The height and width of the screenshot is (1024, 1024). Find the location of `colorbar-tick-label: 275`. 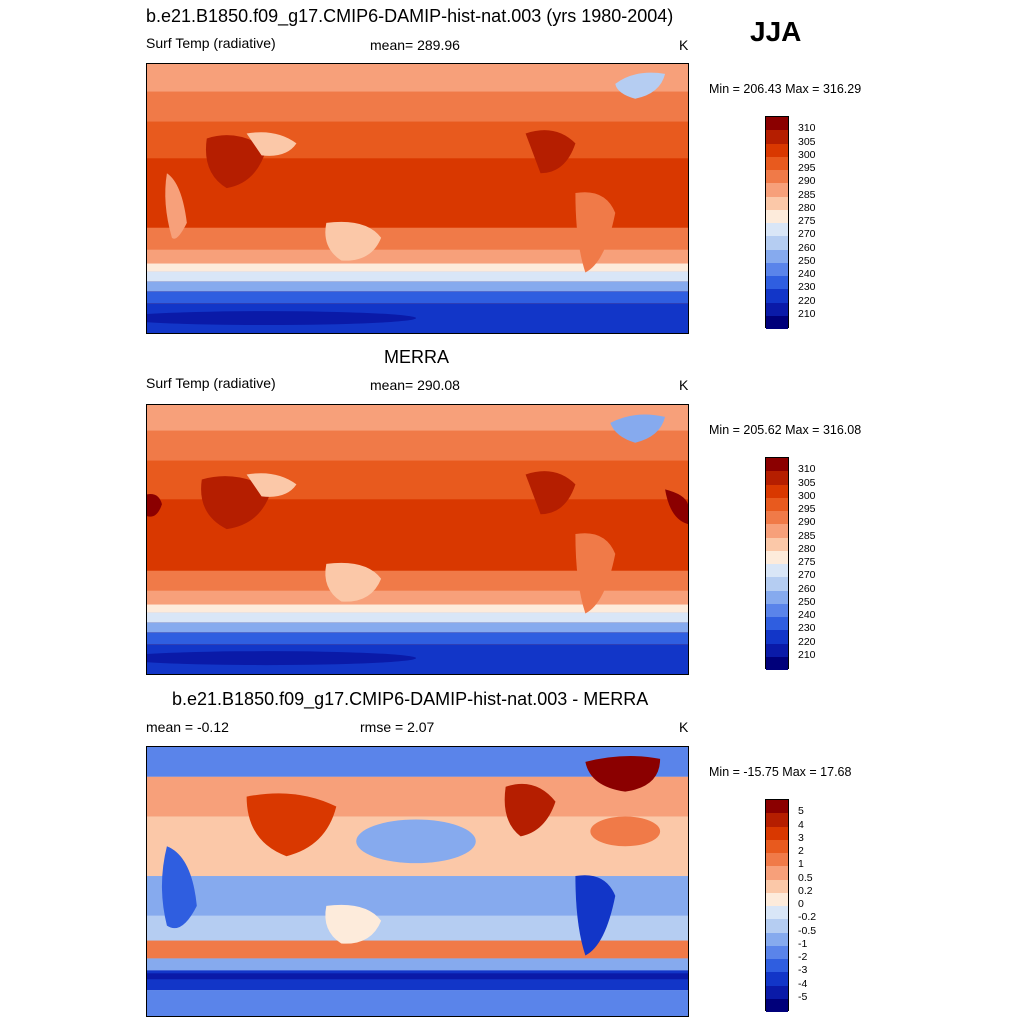

colorbar-tick-label: 275 is located at coordinates (807, 221).